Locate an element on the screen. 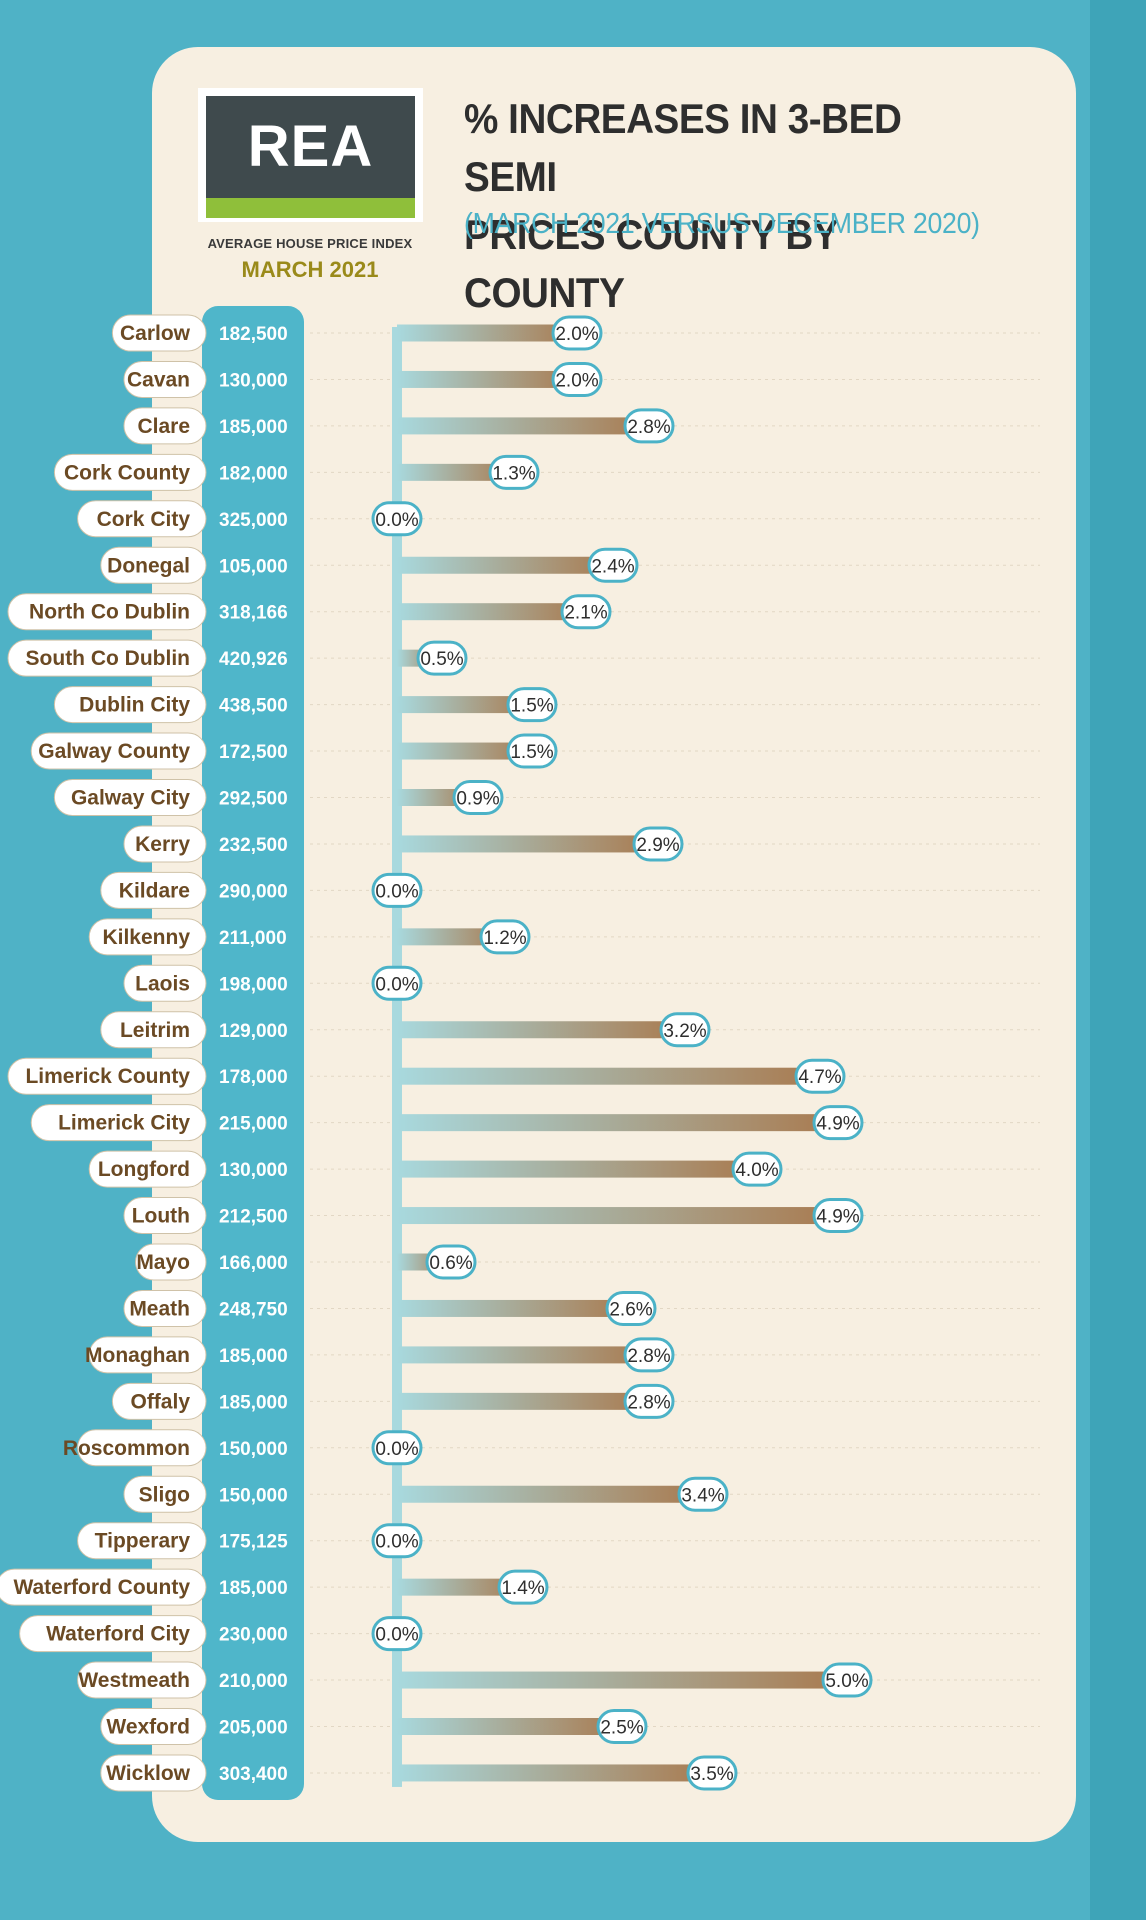 The height and width of the screenshot is (1920, 1146). price-text: 175,125 is located at coordinates (253, 1542).